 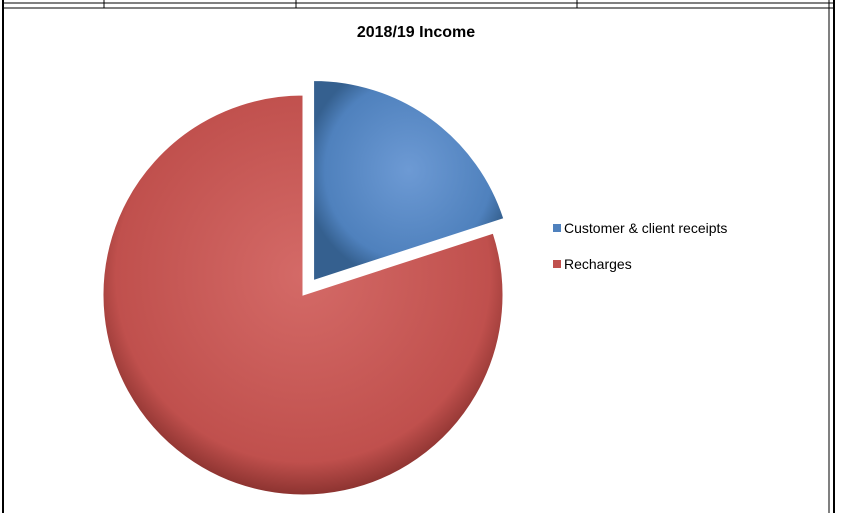 What do you see at coordinates (646, 228) in the screenshot?
I see `legend-label: Customer & client receipts` at bounding box center [646, 228].